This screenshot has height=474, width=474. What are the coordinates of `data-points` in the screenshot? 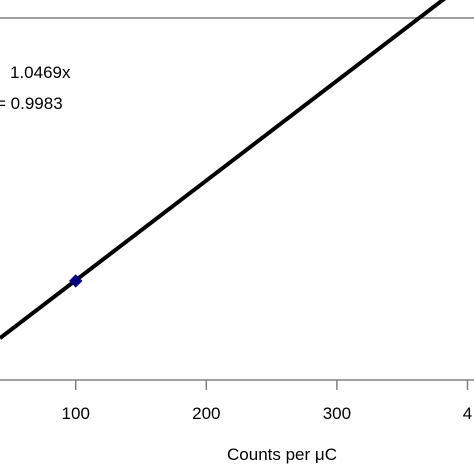 It's located at (76, 281).